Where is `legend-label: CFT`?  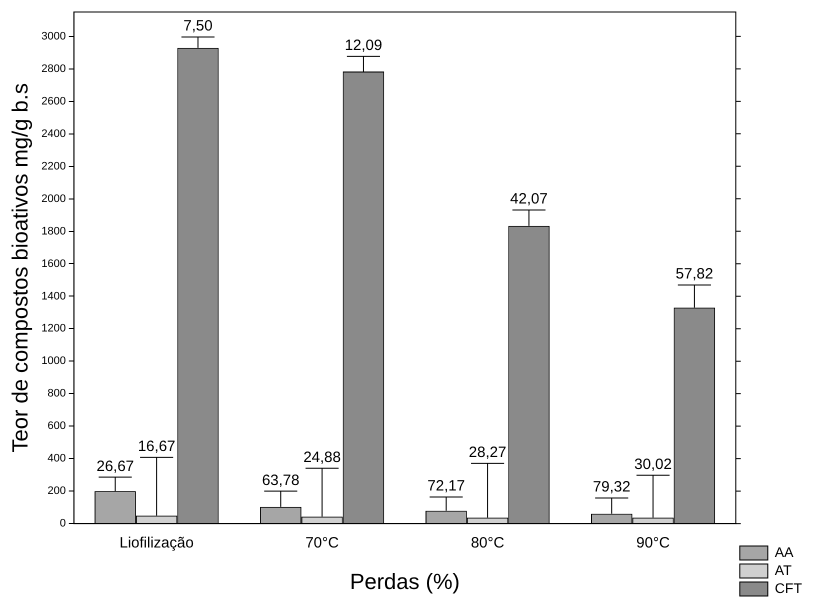
legend-label: CFT is located at coordinates (788, 588).